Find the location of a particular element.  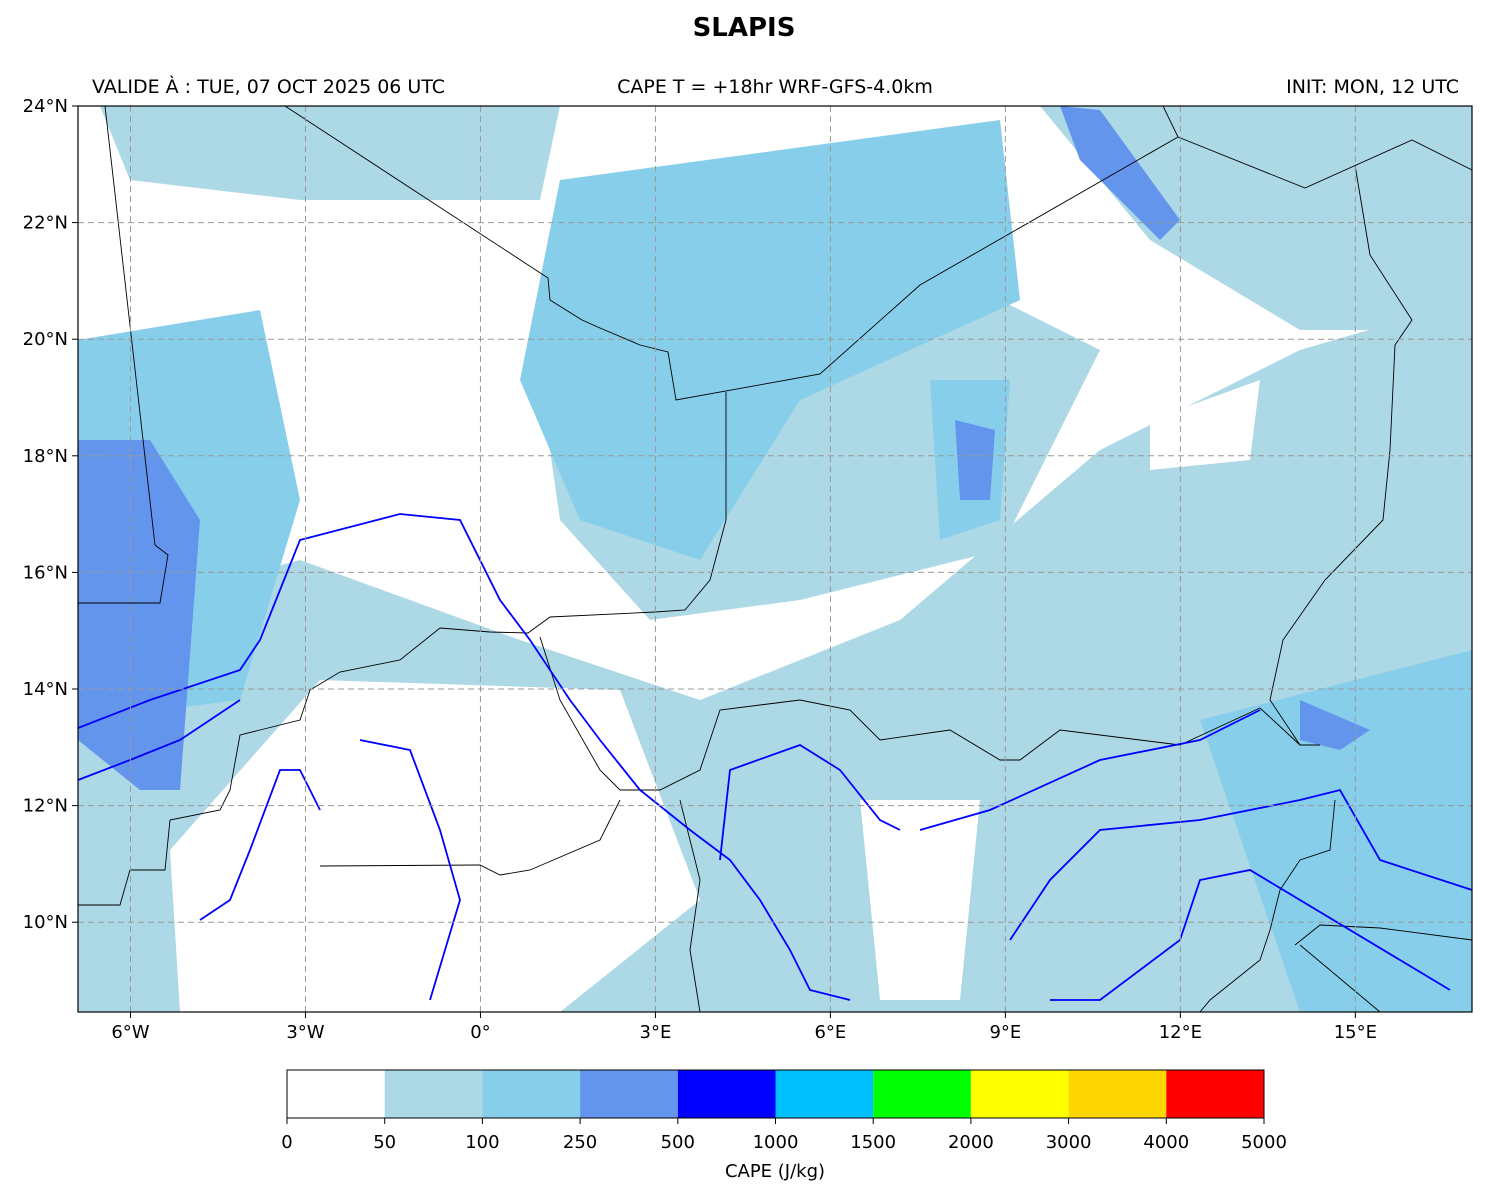

lon-tick-label: 3°E is located at coordinates (656, 1032).